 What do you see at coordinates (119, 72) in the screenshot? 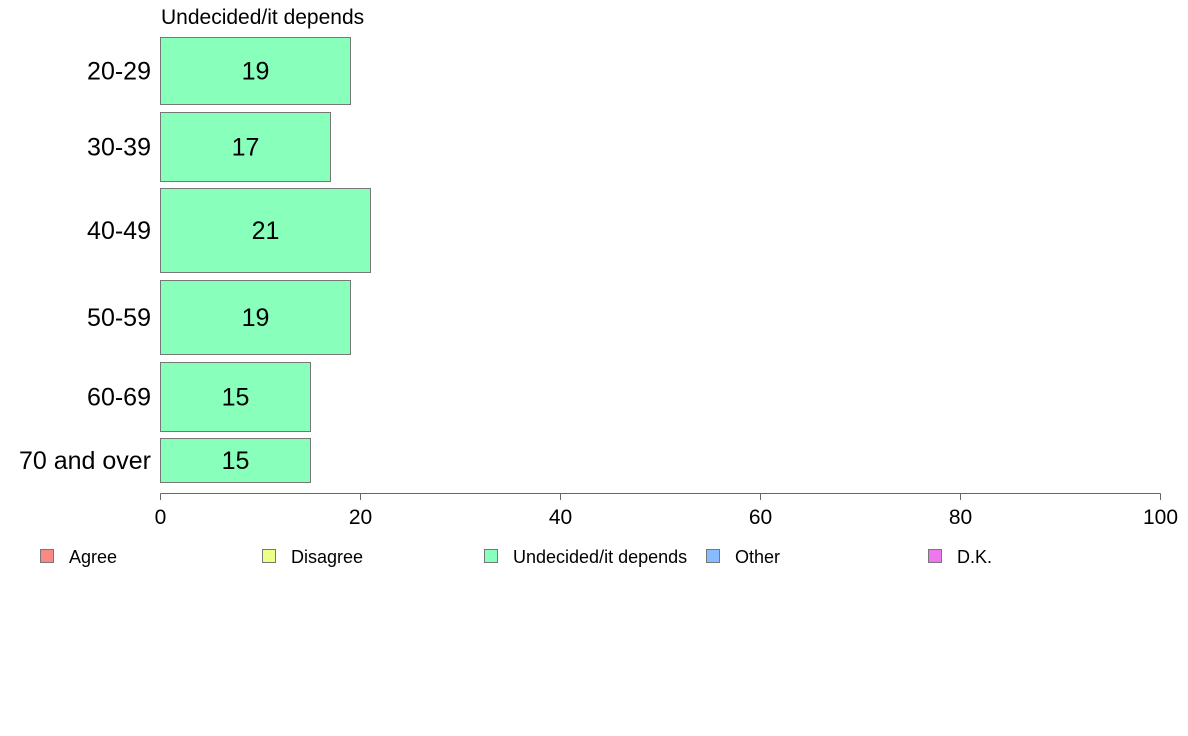
I see `category-label: 20-29` at bounding box center [119, 72].